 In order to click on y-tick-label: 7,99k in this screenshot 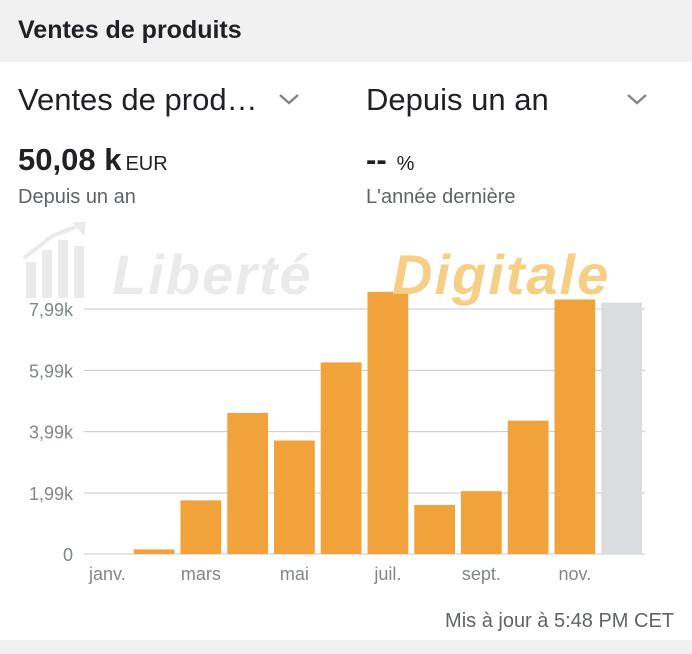, I will do `click(51, 310)`.